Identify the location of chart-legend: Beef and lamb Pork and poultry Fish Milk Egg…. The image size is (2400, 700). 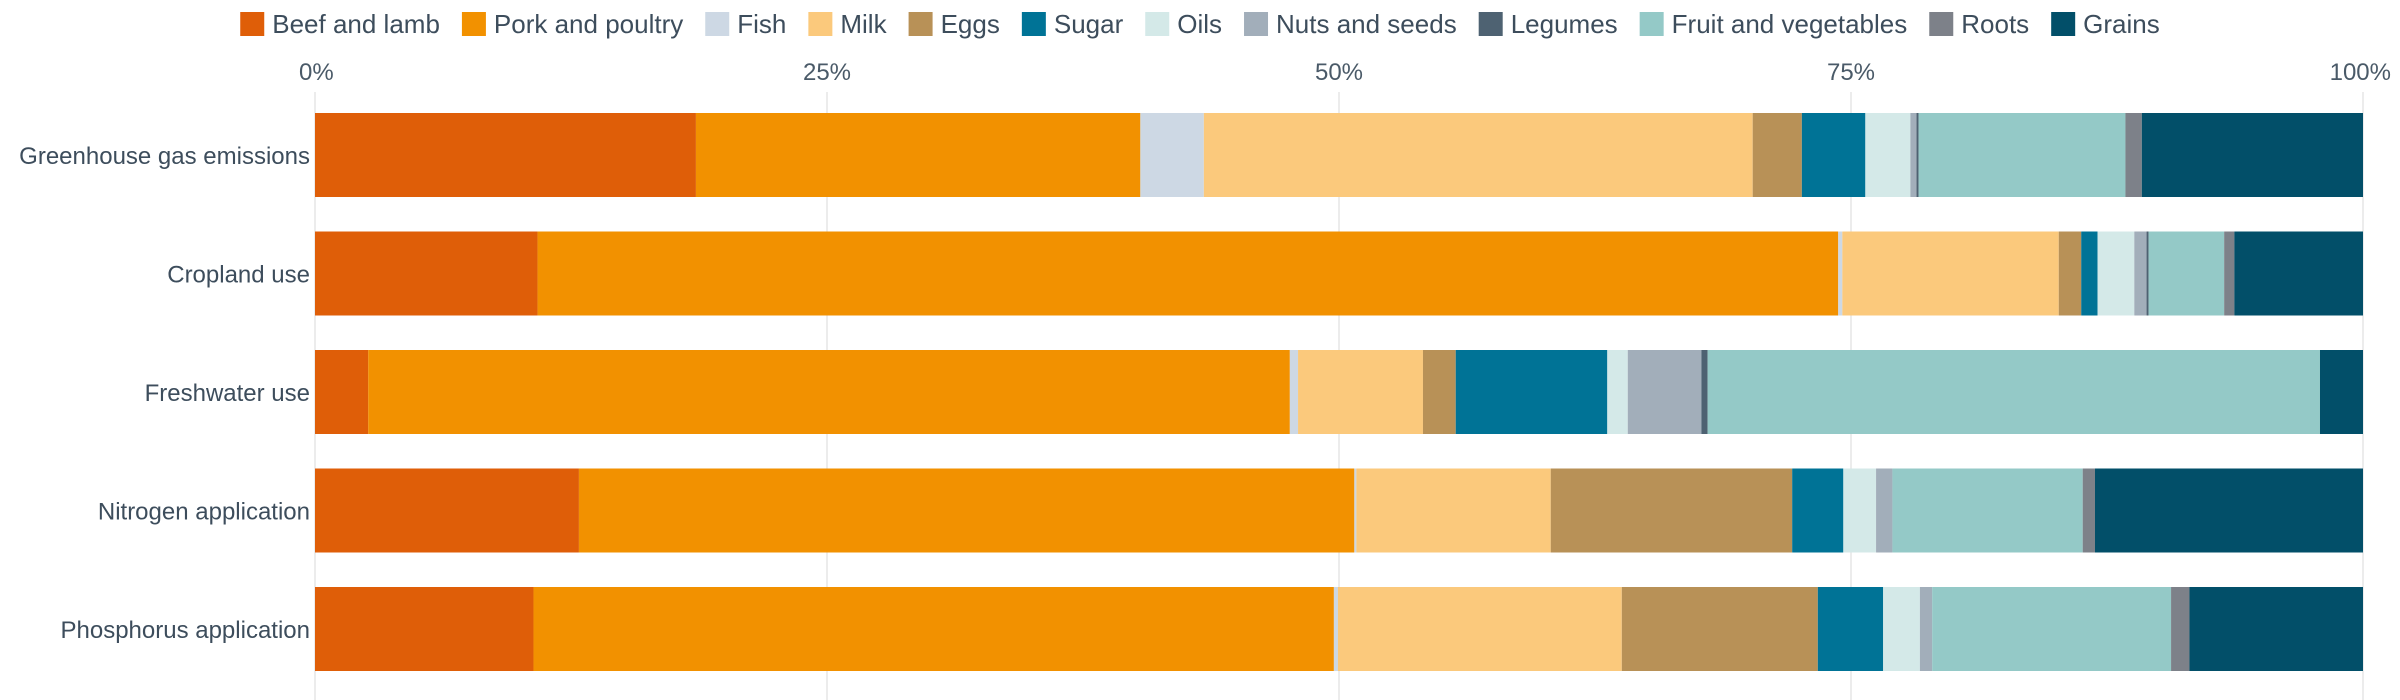
(1200, 24).